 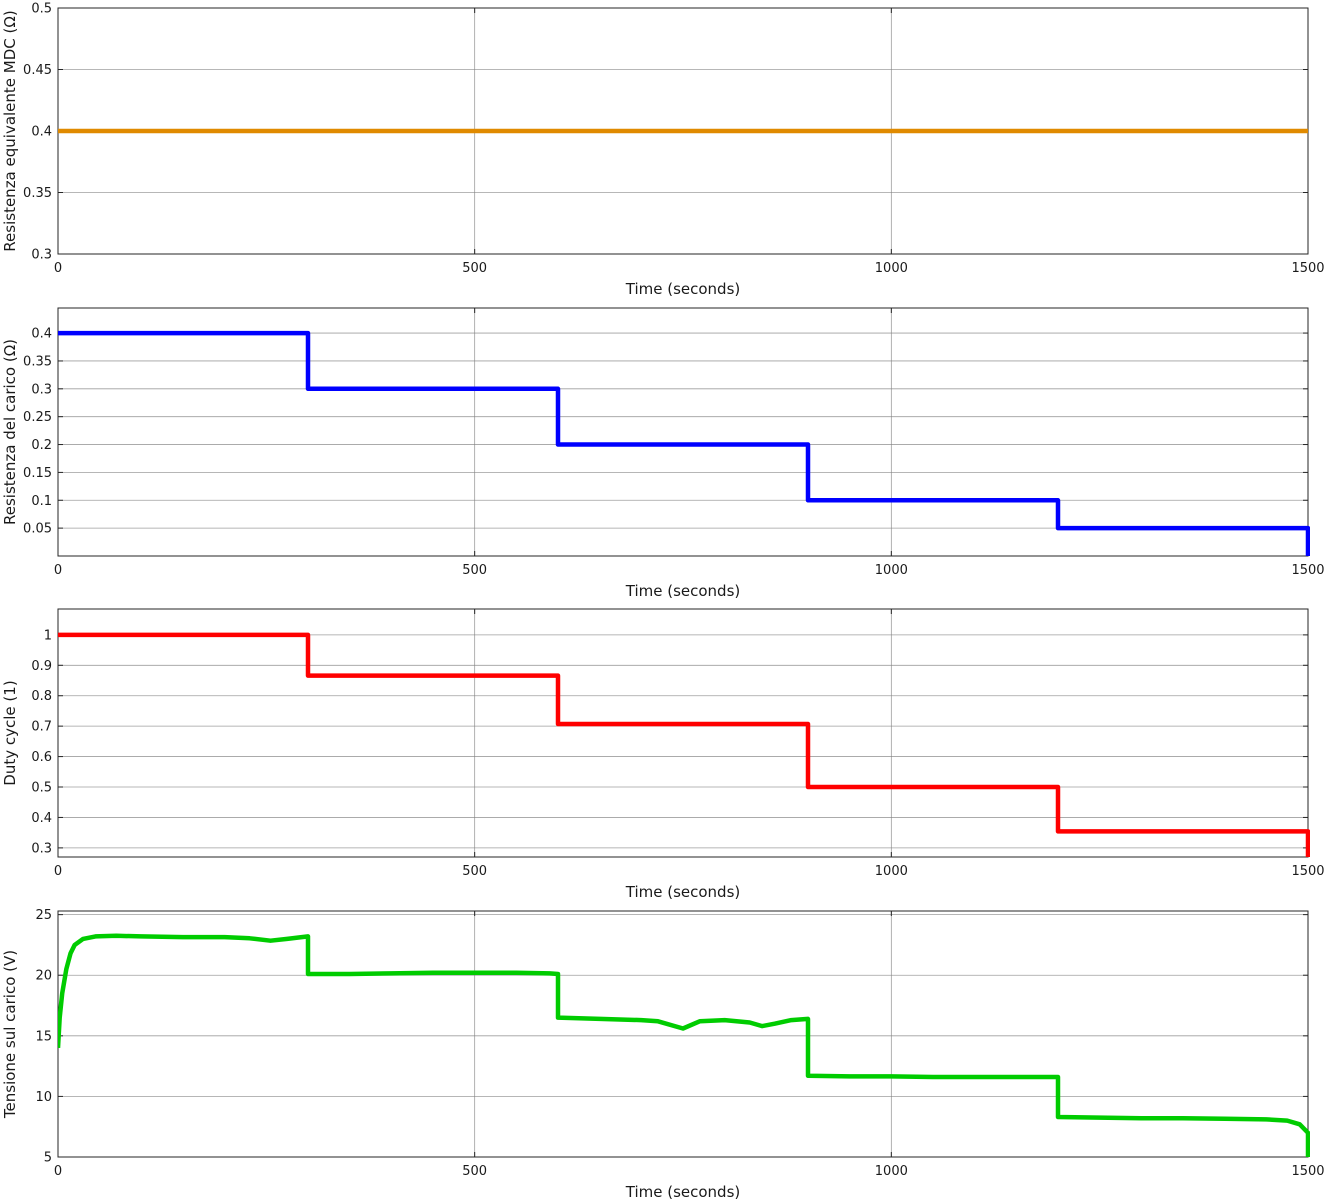 I want to click on y-tick-label: 0.1, so click(x=41, y=501).